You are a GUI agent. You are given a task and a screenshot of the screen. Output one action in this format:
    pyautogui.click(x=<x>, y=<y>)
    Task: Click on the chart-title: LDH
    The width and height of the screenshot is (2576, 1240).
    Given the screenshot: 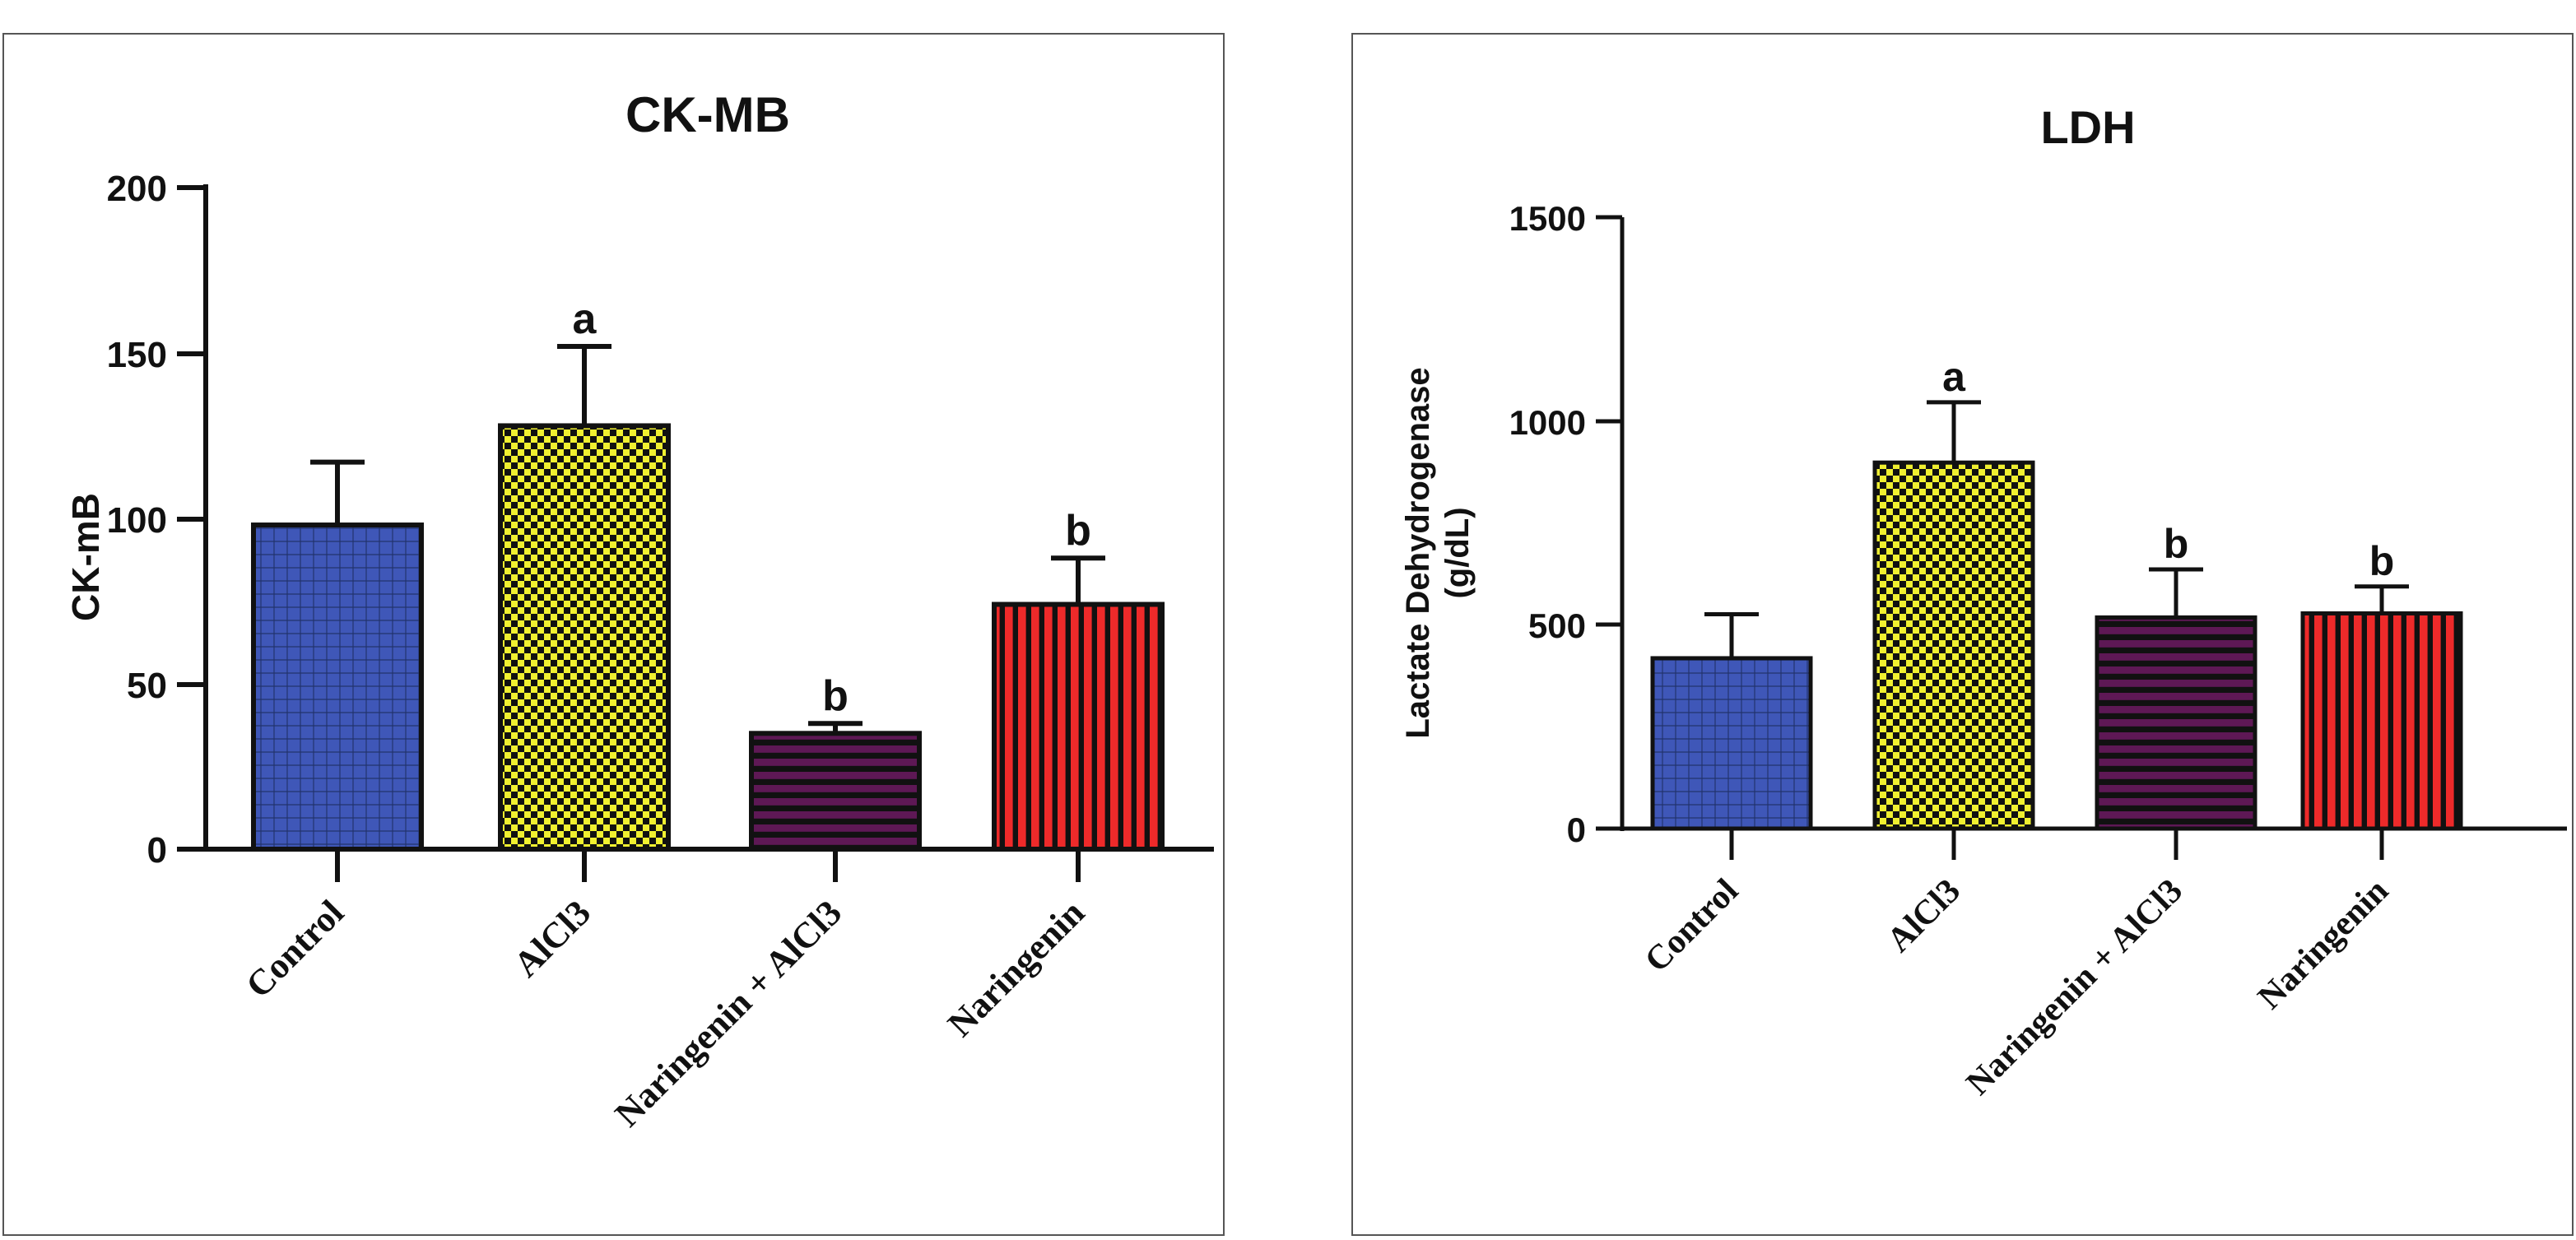 What is the action you would take?
    pyautogui.click(x=2087, y=127)
    